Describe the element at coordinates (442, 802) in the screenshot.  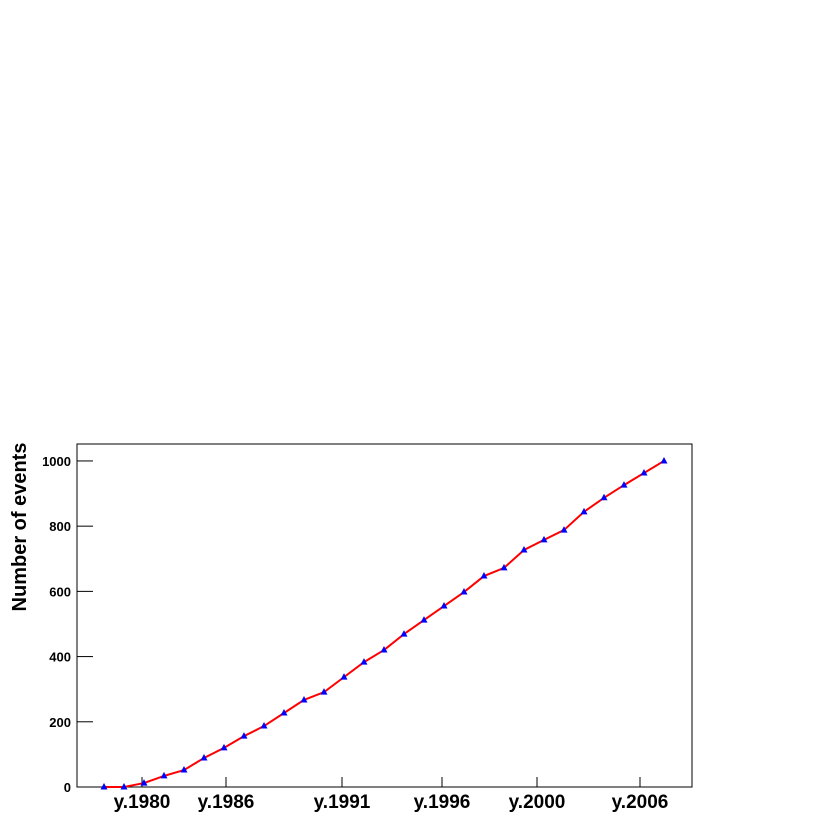
I see `x-tick-label: y.1996` at that location.